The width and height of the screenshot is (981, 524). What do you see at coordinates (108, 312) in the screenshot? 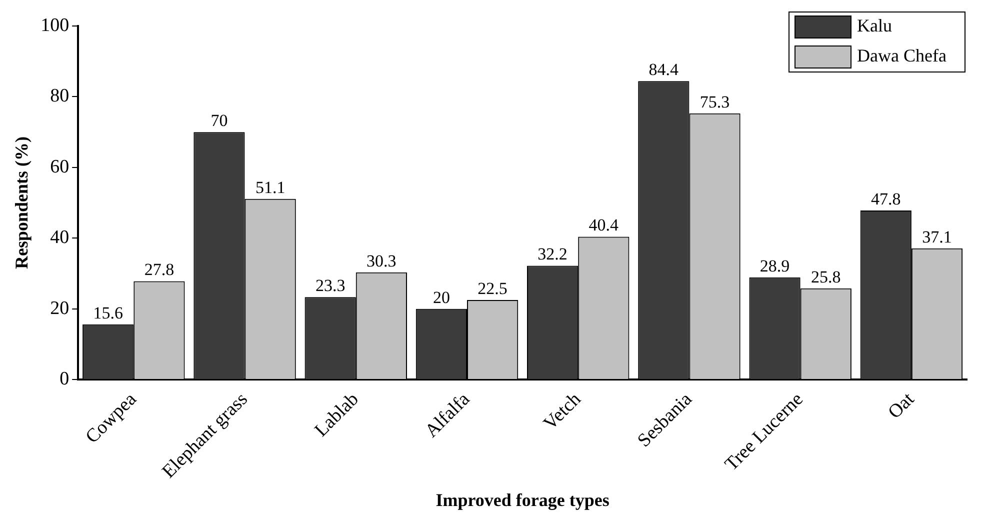
I see `data-label: 15.6` at bounding box center [108, 312].